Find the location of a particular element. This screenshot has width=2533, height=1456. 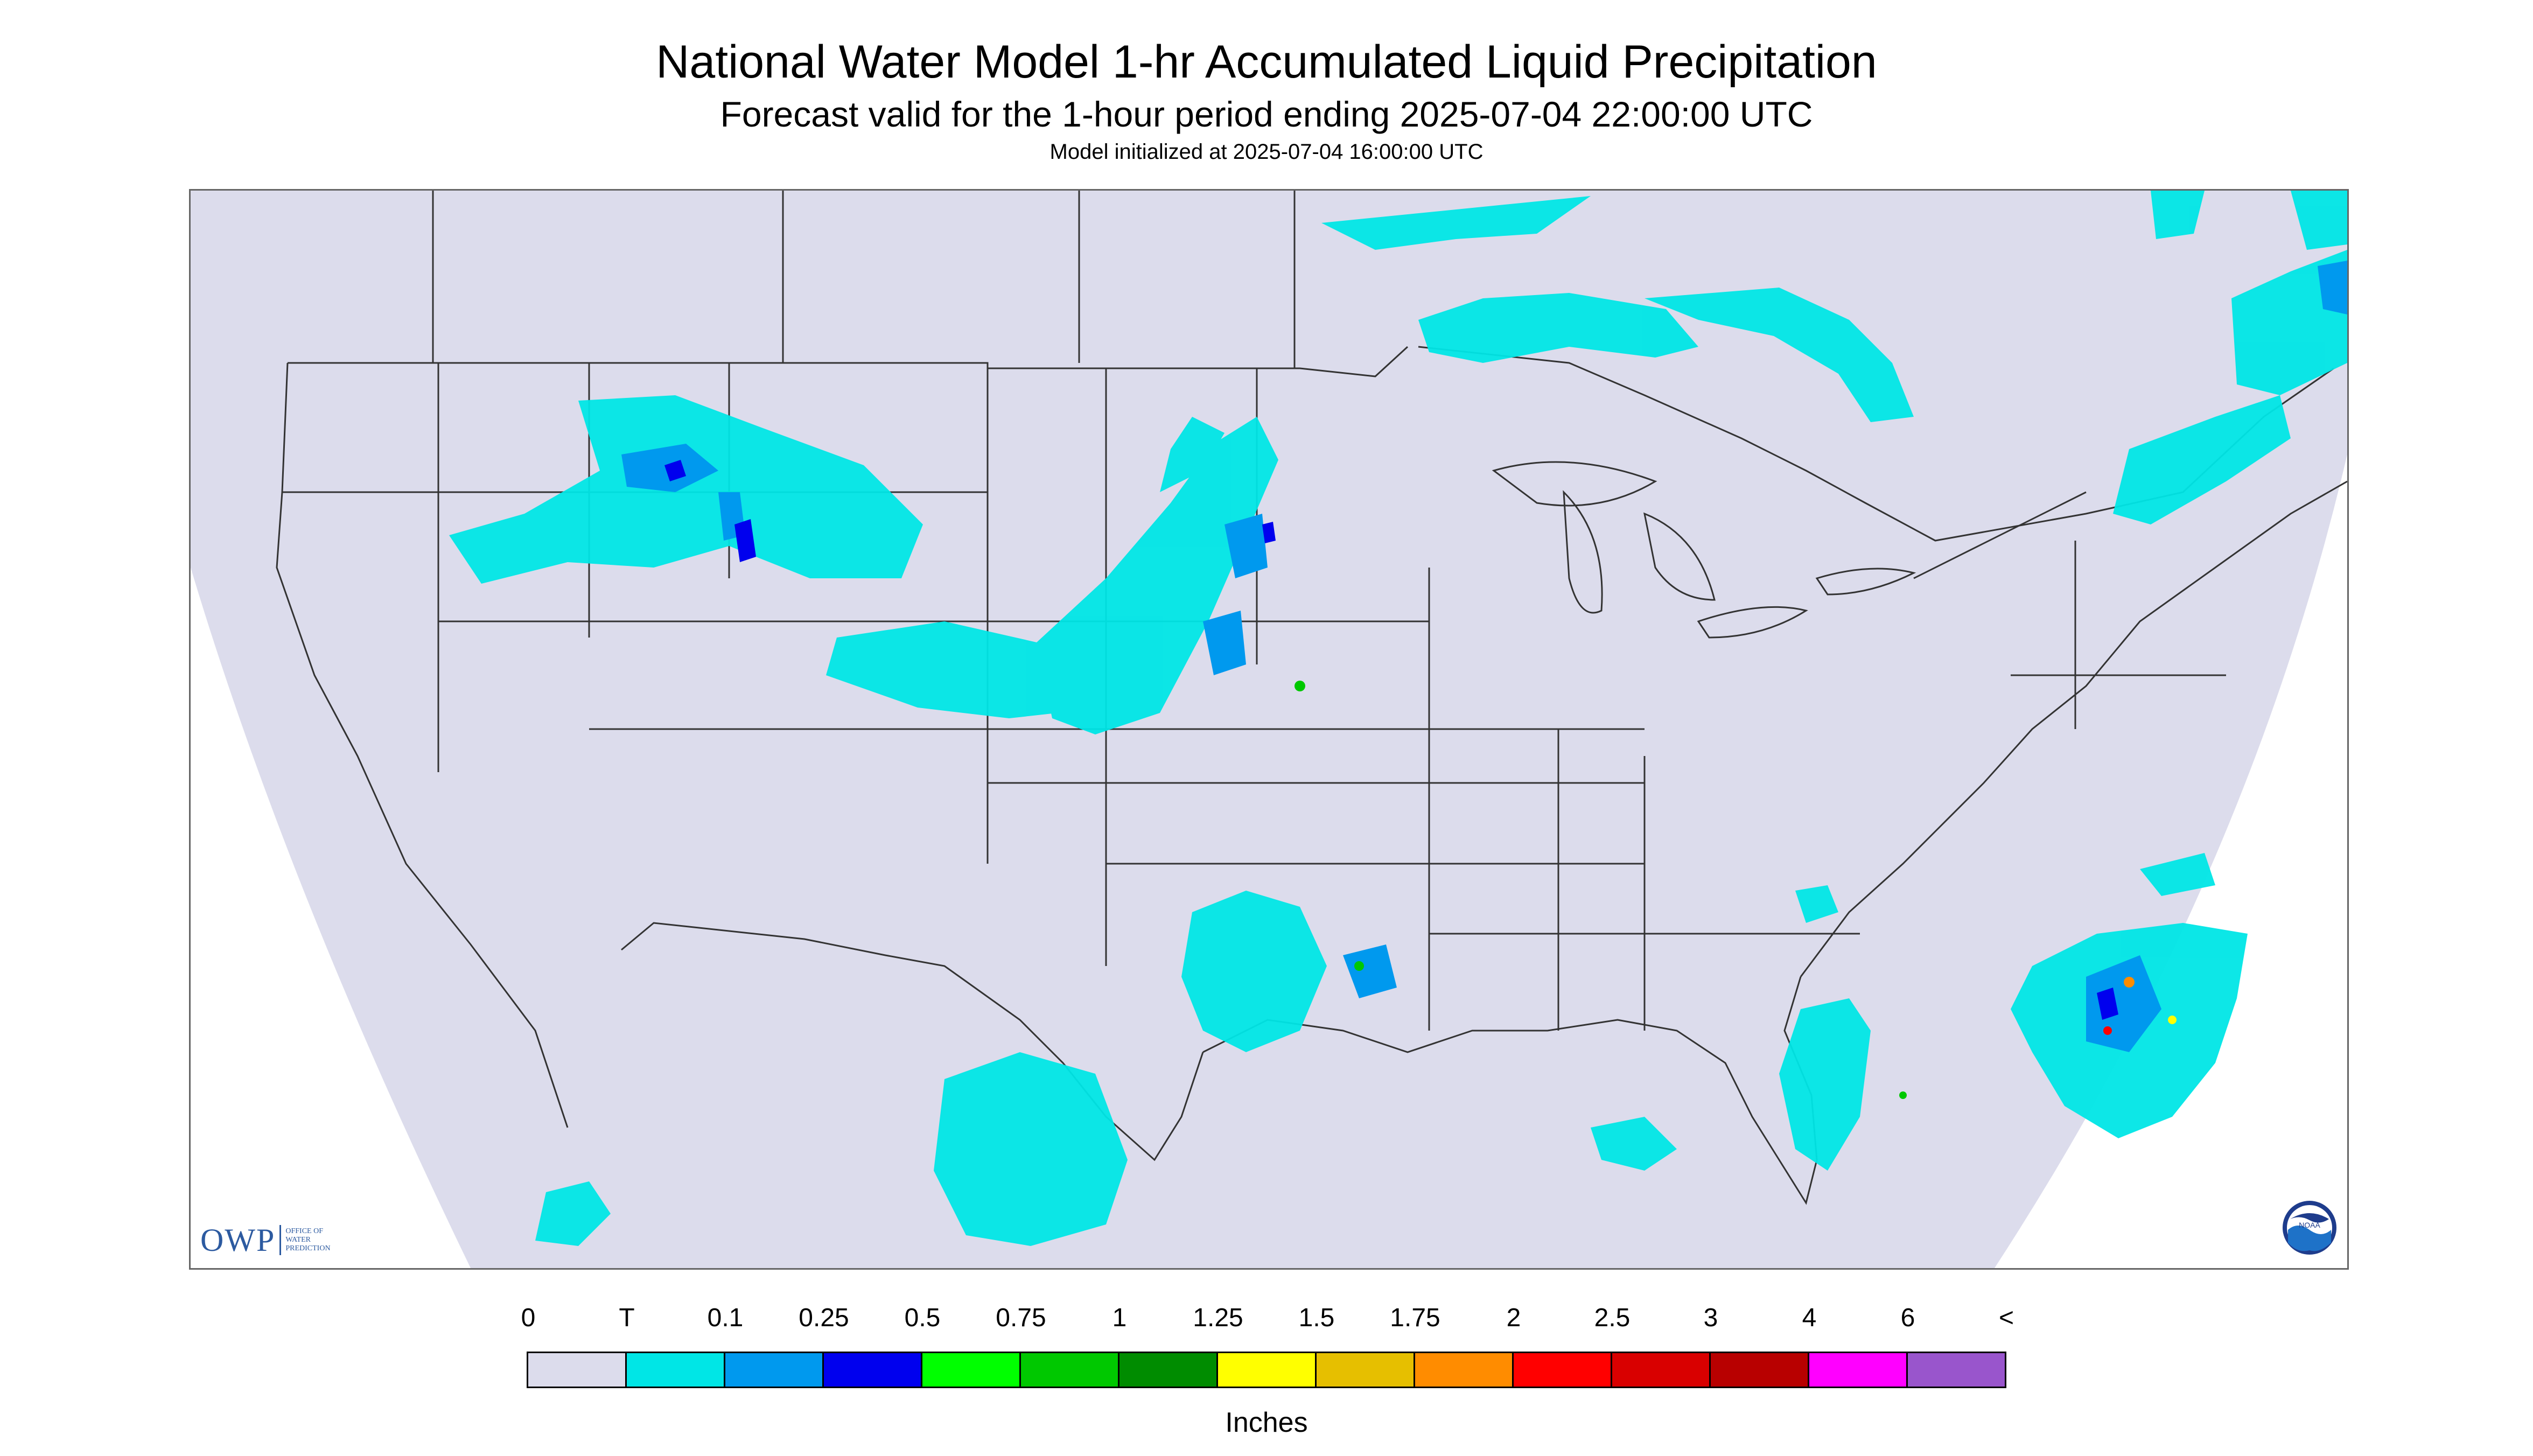

legend-units: Inches is located at coordinates (1266, 1422).